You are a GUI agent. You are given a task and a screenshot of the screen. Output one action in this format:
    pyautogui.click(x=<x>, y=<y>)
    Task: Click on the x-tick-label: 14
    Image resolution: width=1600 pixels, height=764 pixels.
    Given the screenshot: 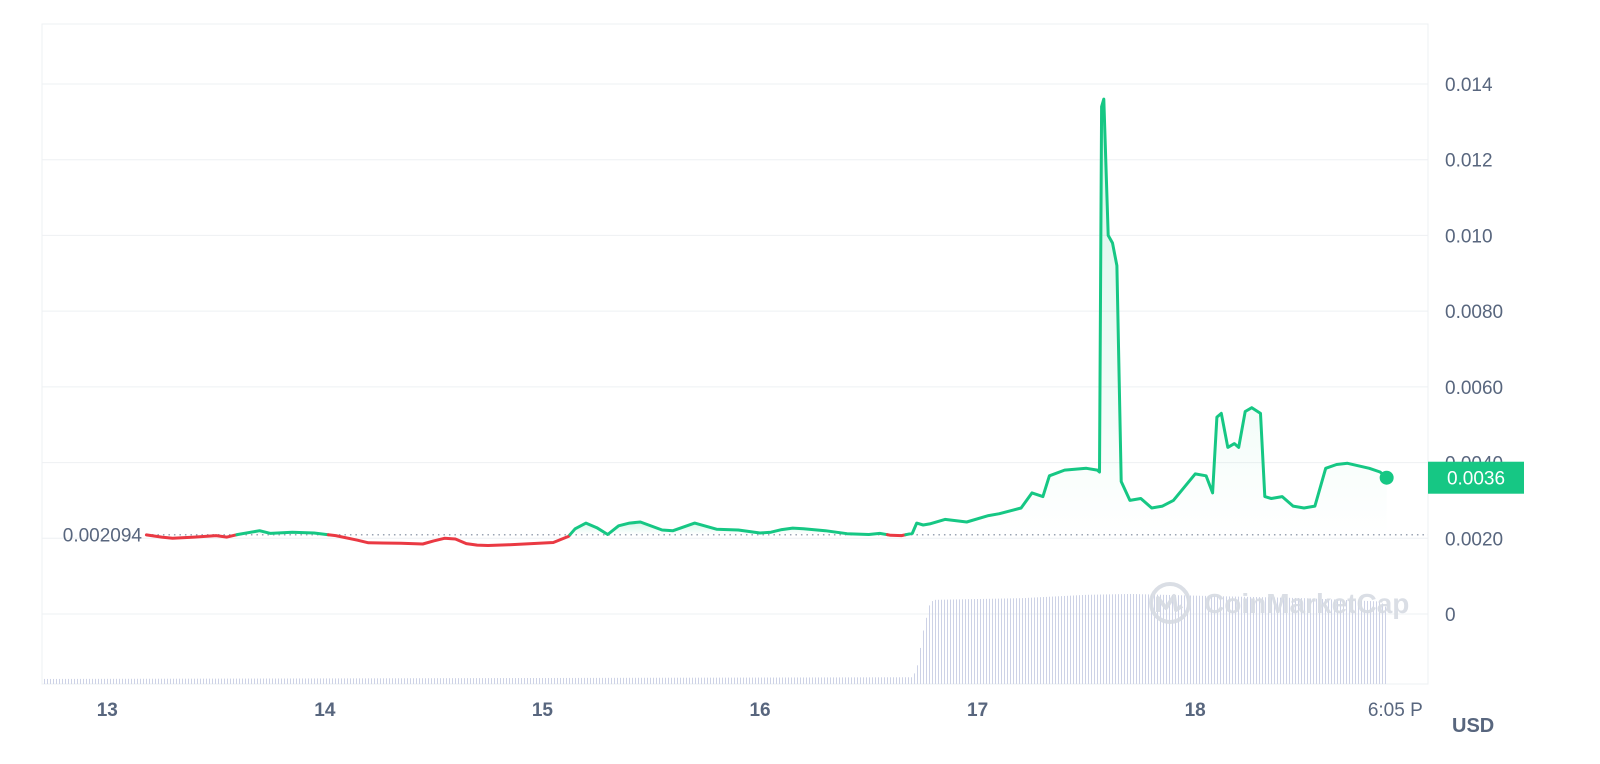 What is the action you would take?
    pyautogui.click(x=325, y=710)
    